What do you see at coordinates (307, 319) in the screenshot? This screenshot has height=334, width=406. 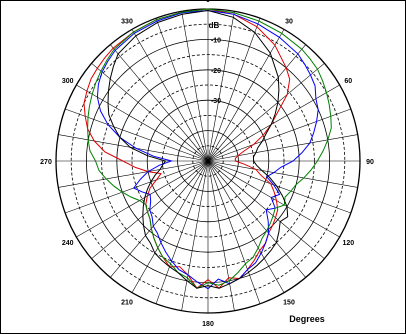 I see `degrees-label: Degrees` at bounding box center [307, 319].